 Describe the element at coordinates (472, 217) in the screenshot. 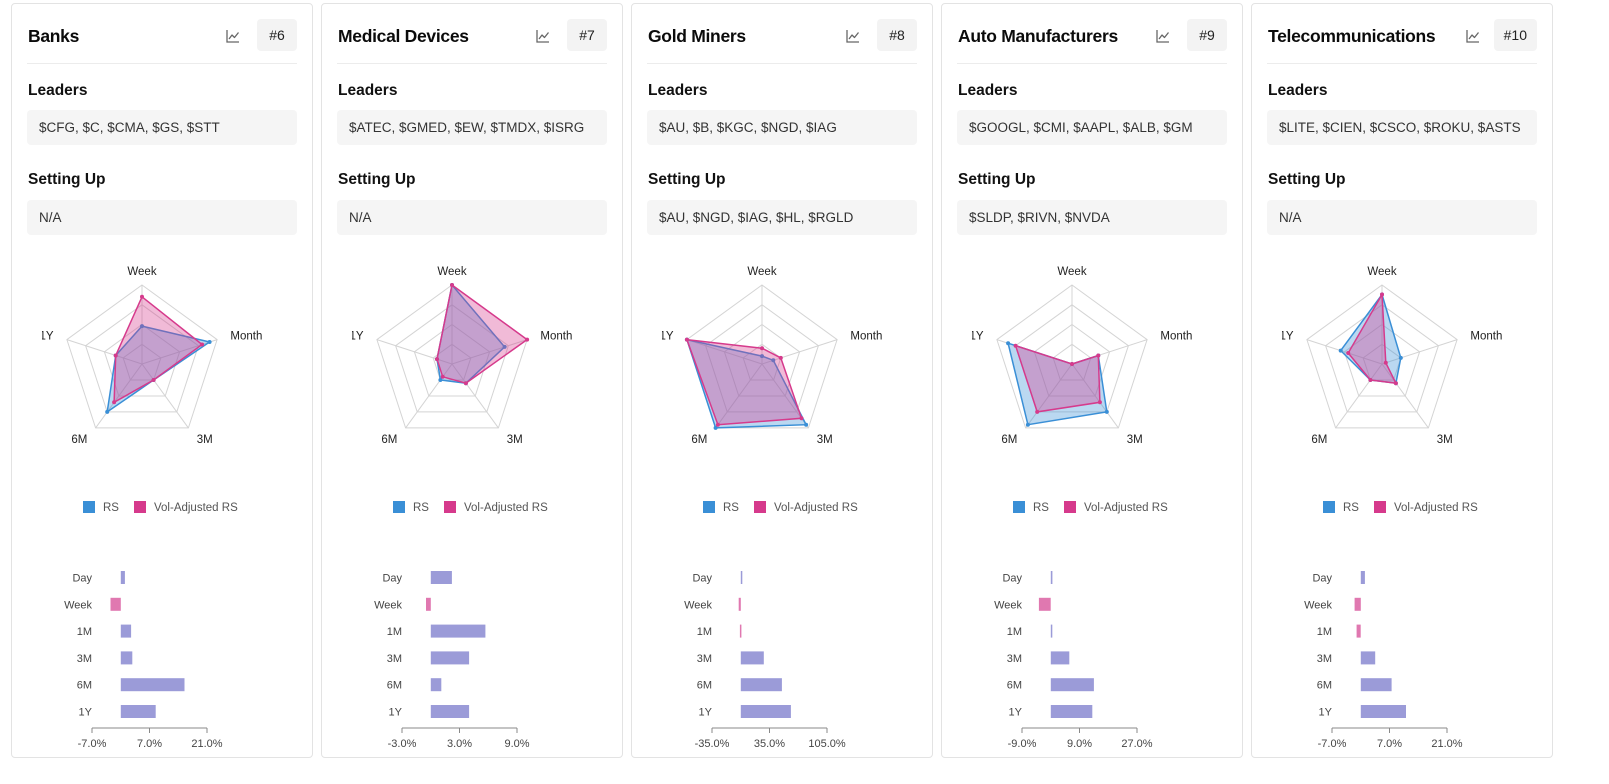

I see `setting-up-tickers: N/A` at that location.